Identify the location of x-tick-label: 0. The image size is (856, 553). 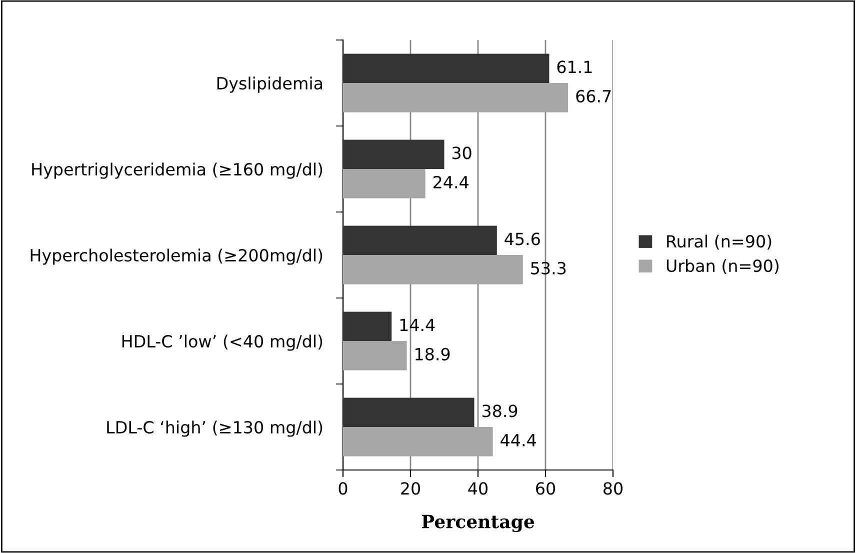
(343, 488).